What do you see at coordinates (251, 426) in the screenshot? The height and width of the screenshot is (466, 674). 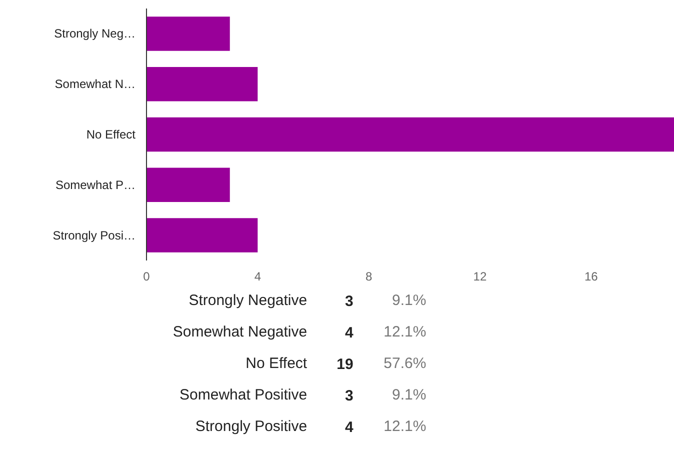 I see `text: Strongly Positive` at bounding box center [251, 426].